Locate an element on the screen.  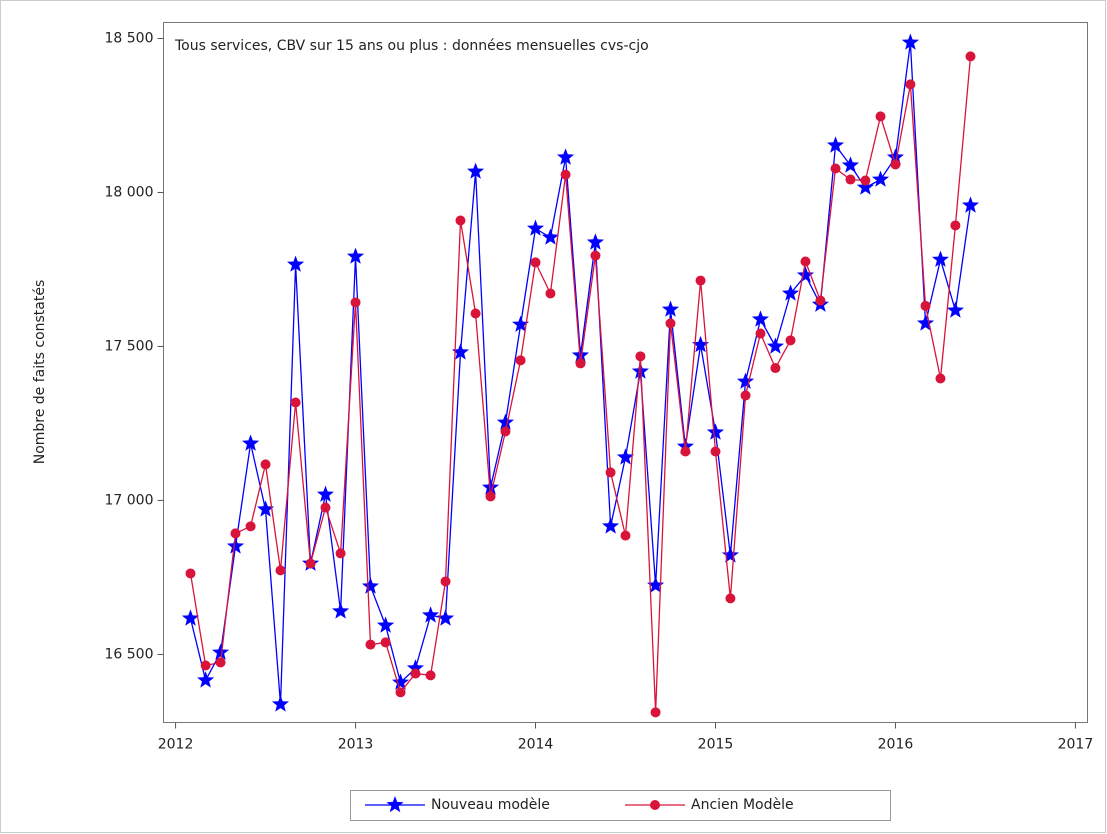
y-tick-label: 16 500 is located at coordinates (129, 654).